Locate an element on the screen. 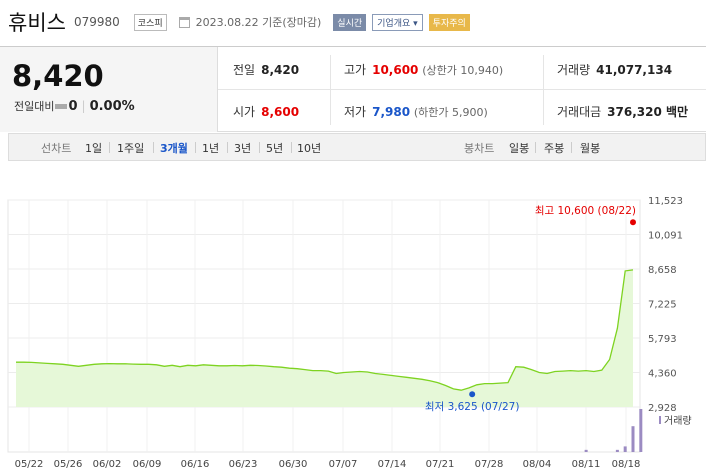 The height and width of the screenshot is (473, 706). period-10y: 10년 is located at coordinates (309, 148).